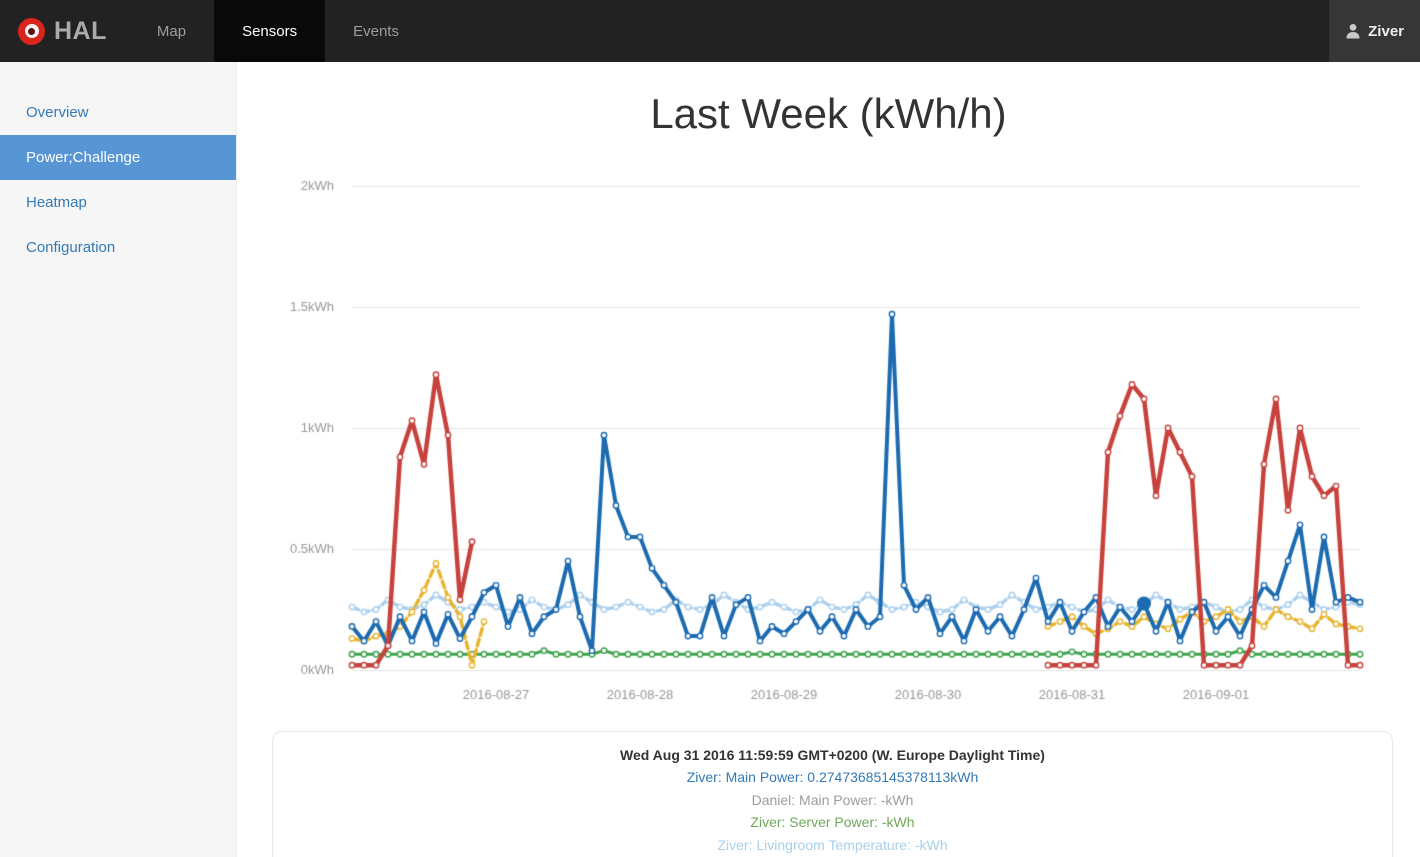  Describe the element at coordinates (1386, 31) in the screenshot. I see `username-label: Ziver` at that location.